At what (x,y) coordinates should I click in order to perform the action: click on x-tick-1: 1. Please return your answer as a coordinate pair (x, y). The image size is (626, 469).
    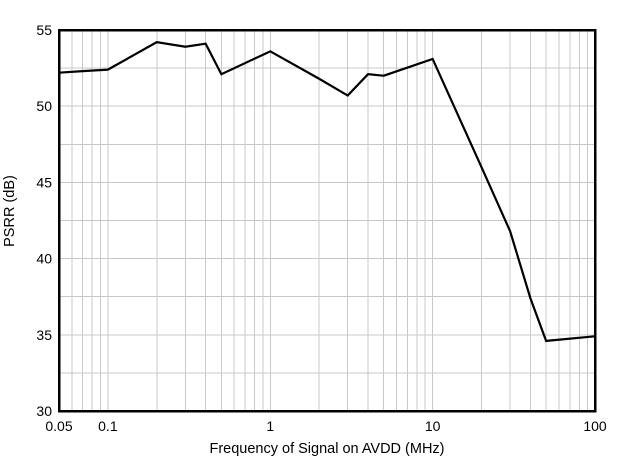
    Looking at the image, I should click on (270, 426).